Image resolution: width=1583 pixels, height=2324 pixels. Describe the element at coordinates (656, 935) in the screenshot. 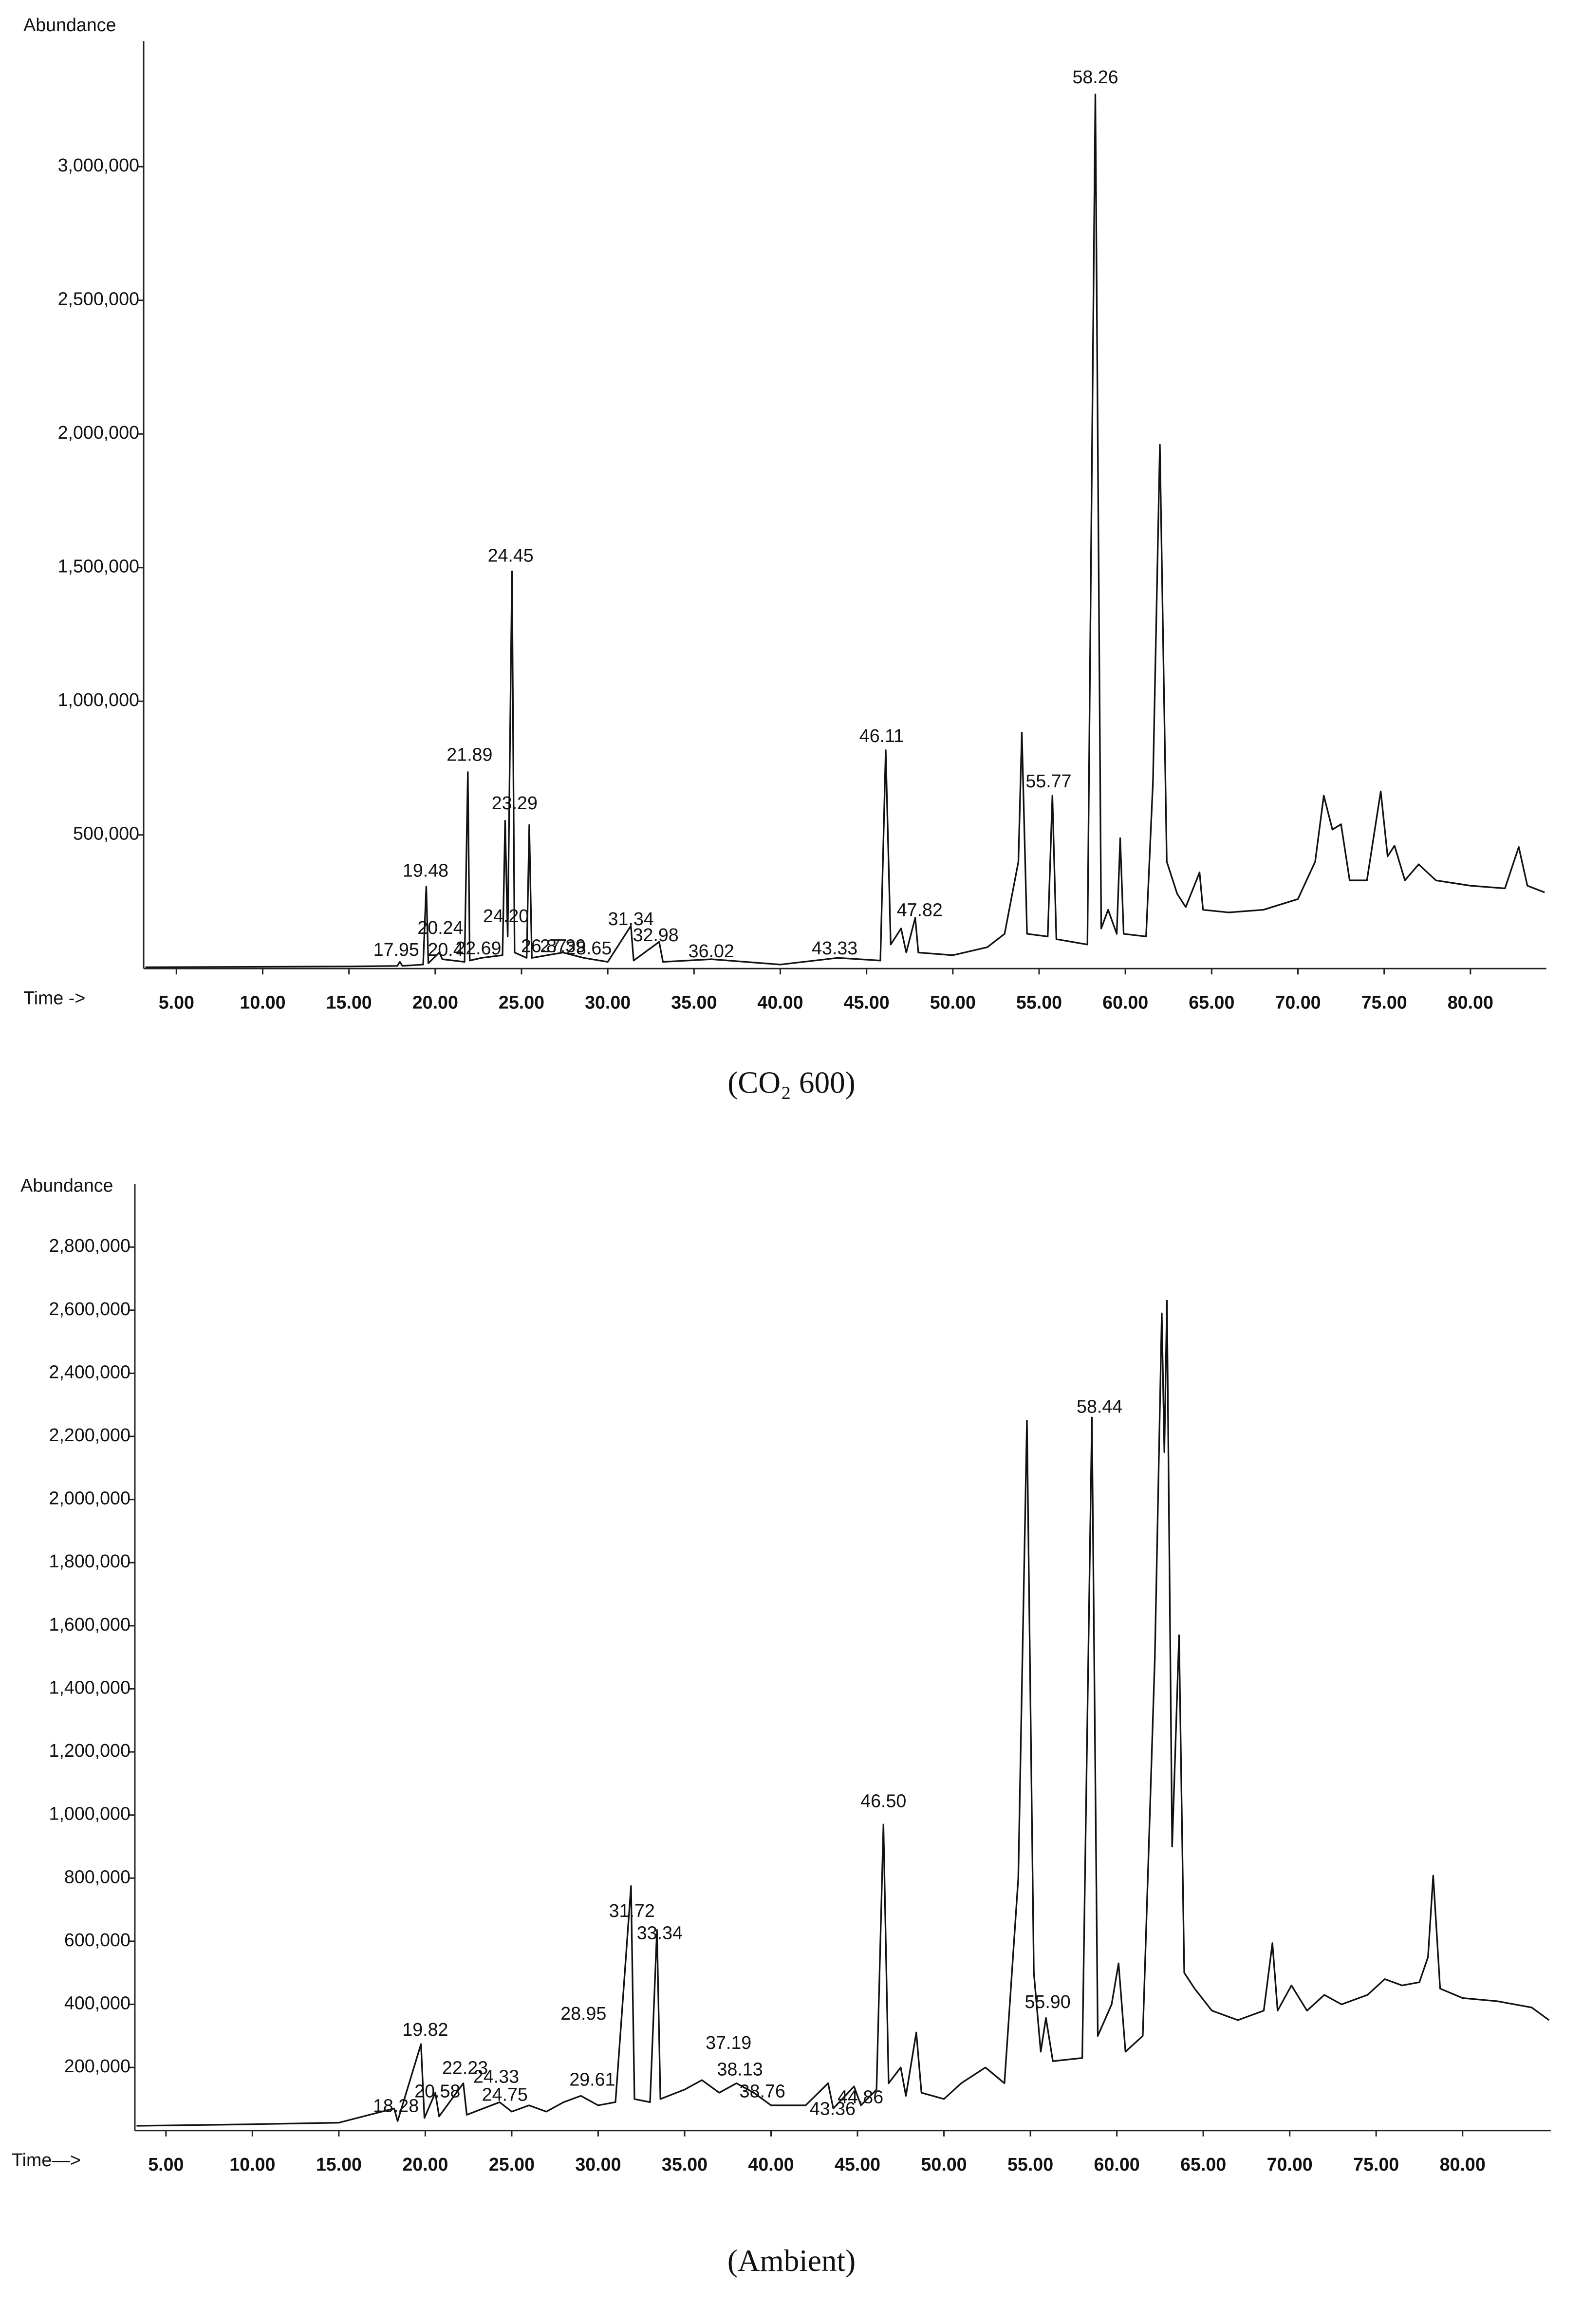

I see `peak-label: 32.98` at that location.